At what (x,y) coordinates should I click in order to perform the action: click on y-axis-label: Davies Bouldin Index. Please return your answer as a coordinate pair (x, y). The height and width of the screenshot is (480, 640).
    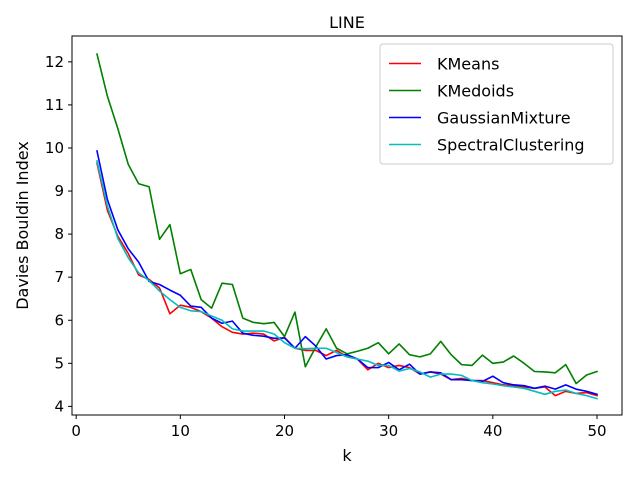
    Looking at the image, I should click on (22, 225).